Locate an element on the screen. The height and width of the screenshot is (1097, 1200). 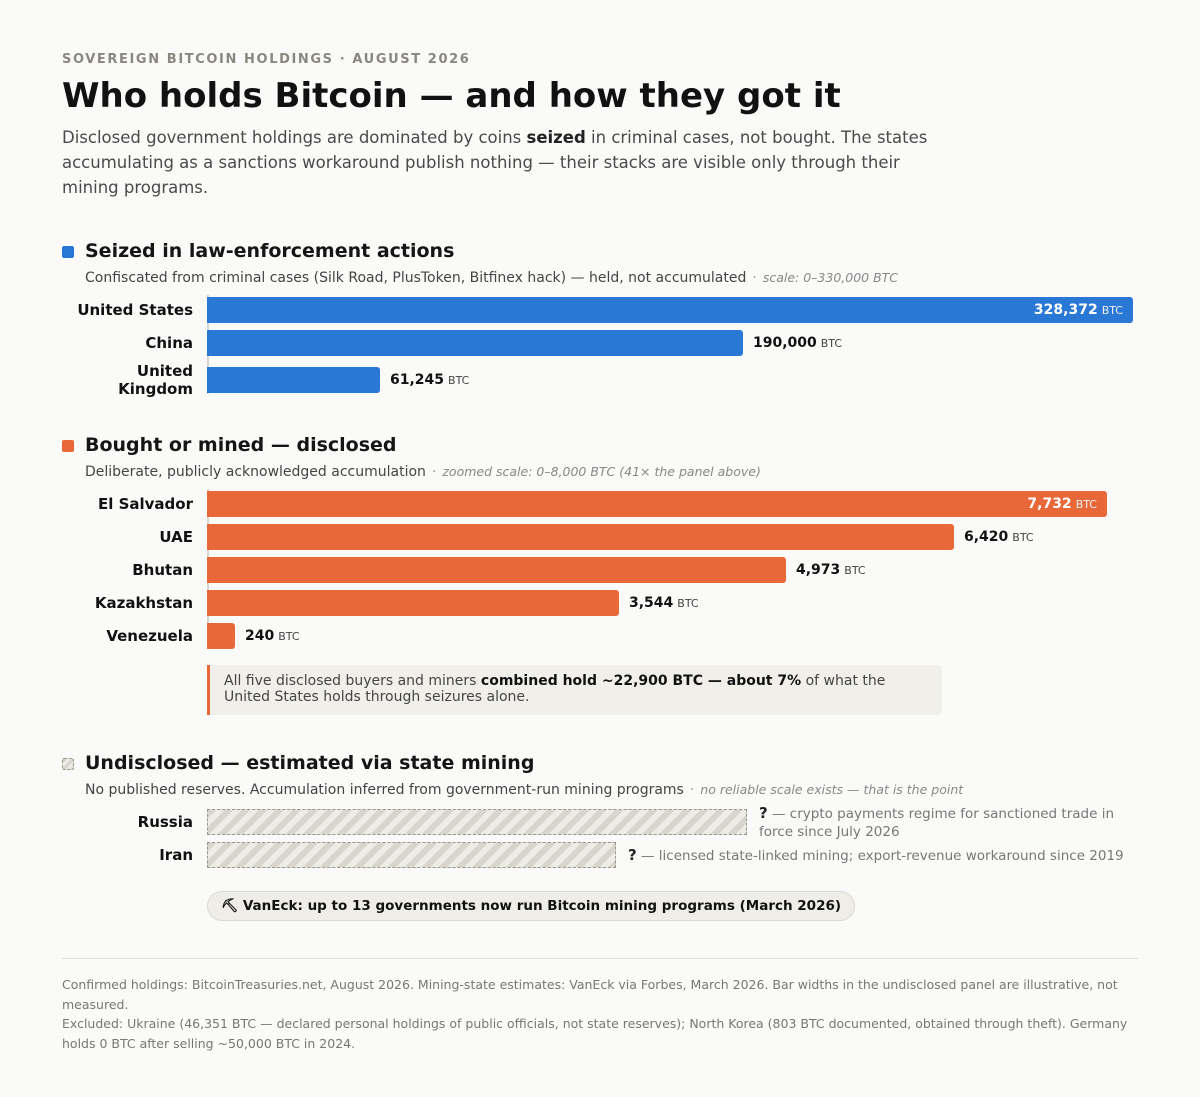
bar-row-china: China 190,000 BTC is located at coordinates (600, 343).